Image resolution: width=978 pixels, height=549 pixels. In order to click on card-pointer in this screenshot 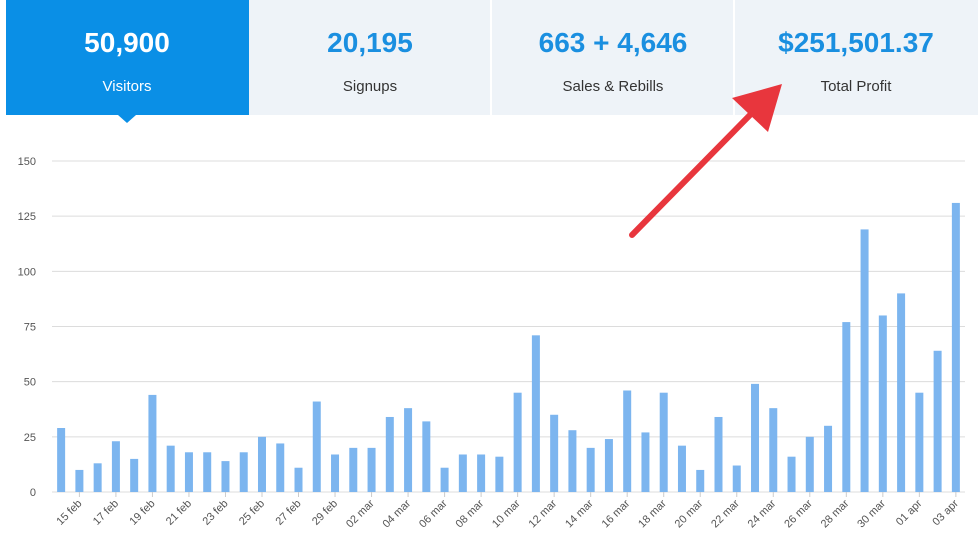, I will do `click(127, 119)`.